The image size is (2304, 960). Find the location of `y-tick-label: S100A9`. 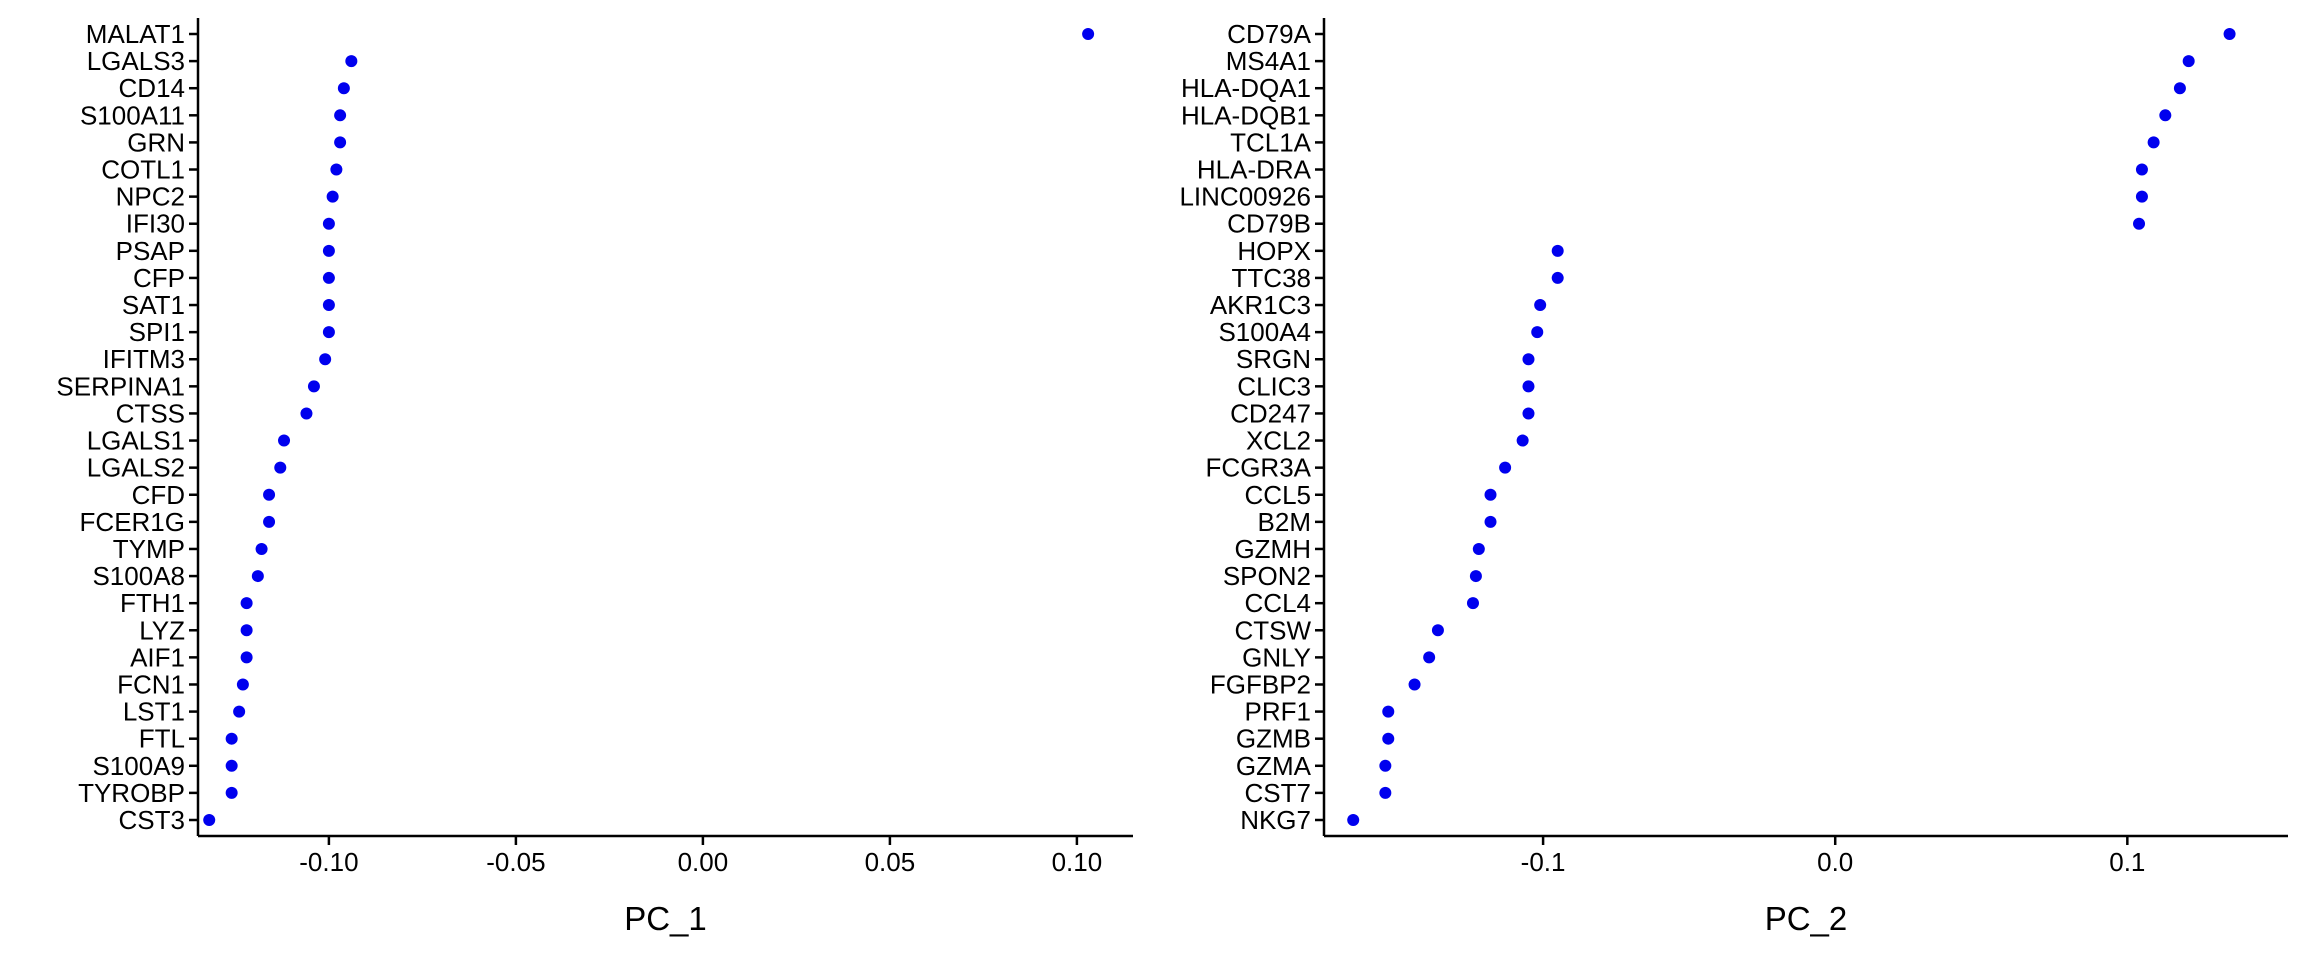

y-tick-label: S100A9 is located at coordinates (138, 766).